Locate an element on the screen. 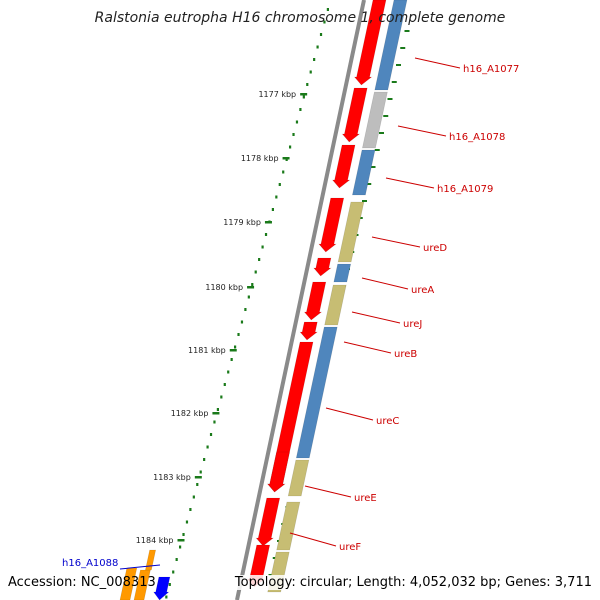 The width and height of the screenshot is (600, 600). gene-label: ureE is located at coordinates (365, 498).